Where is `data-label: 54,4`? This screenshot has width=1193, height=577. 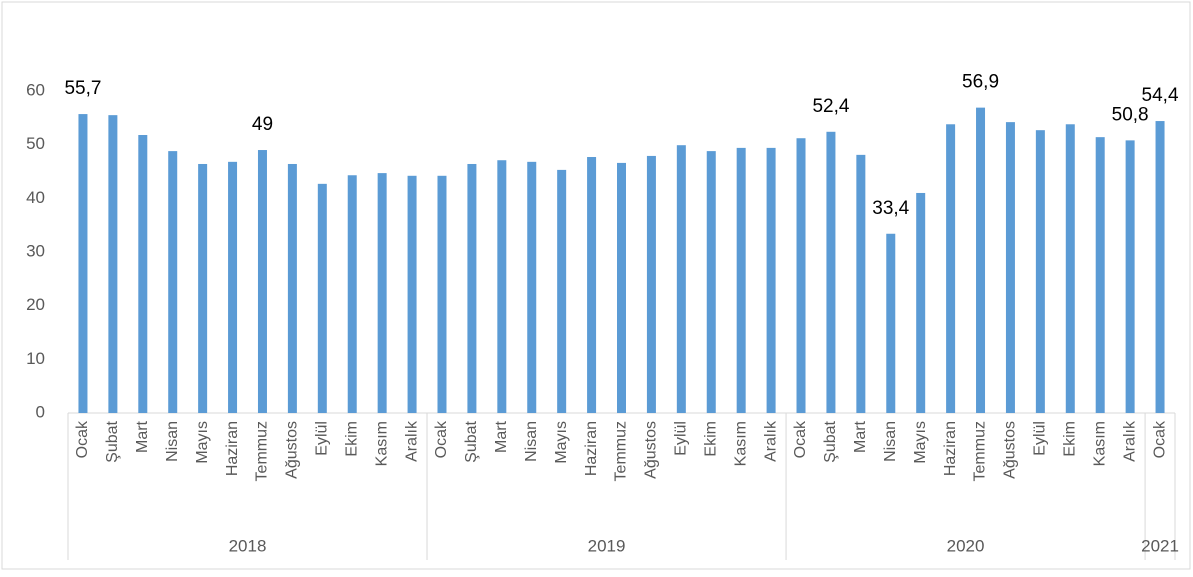
data-label: 54,4 is located at coordinates (1160, 95).